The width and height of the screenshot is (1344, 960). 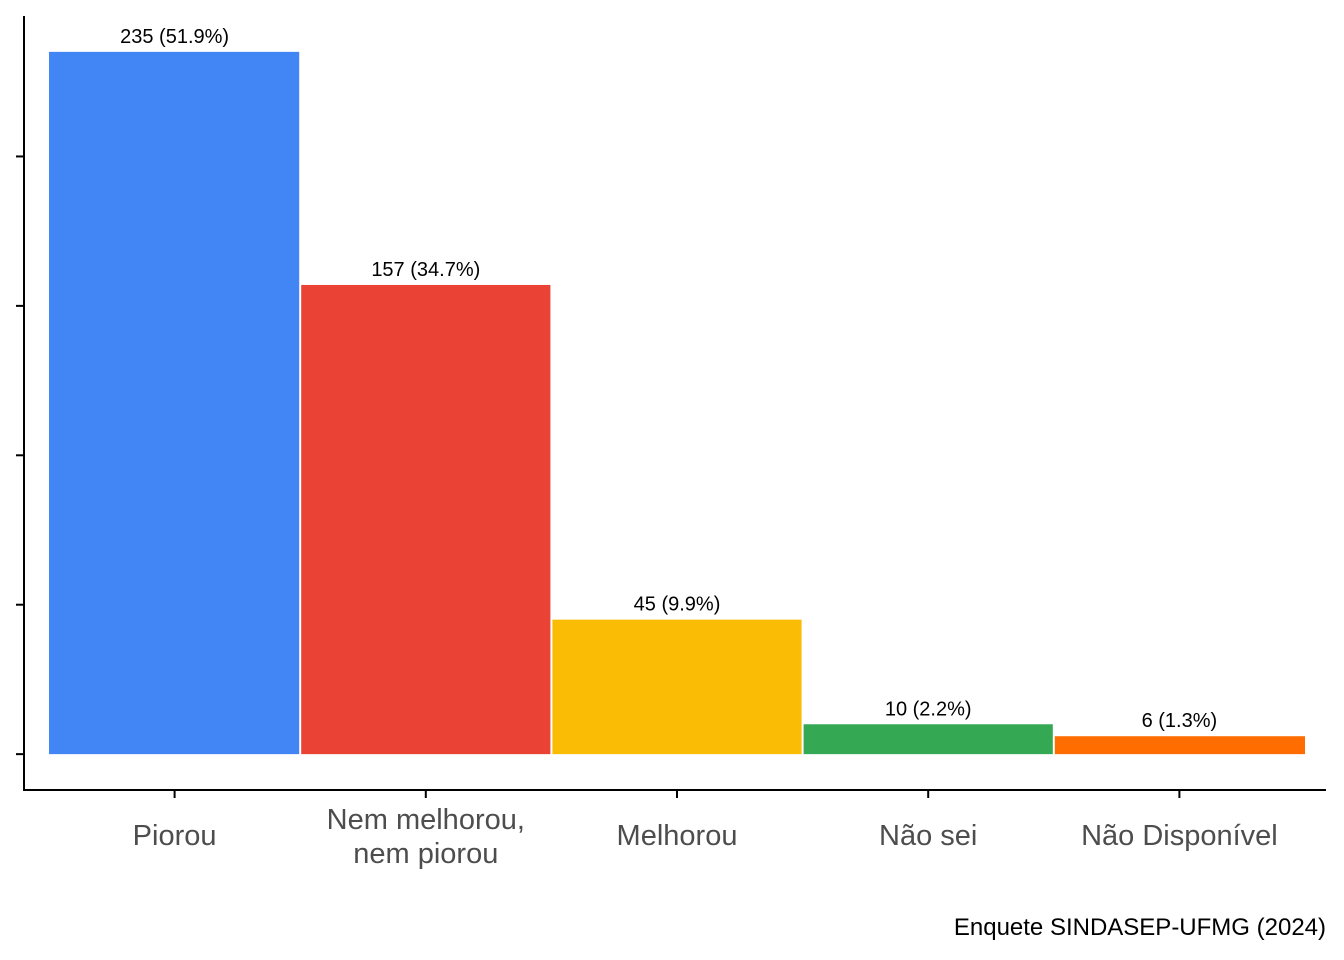 I want to click on bar-value-label: 157 (34.7%), so click(x=425, y=270).